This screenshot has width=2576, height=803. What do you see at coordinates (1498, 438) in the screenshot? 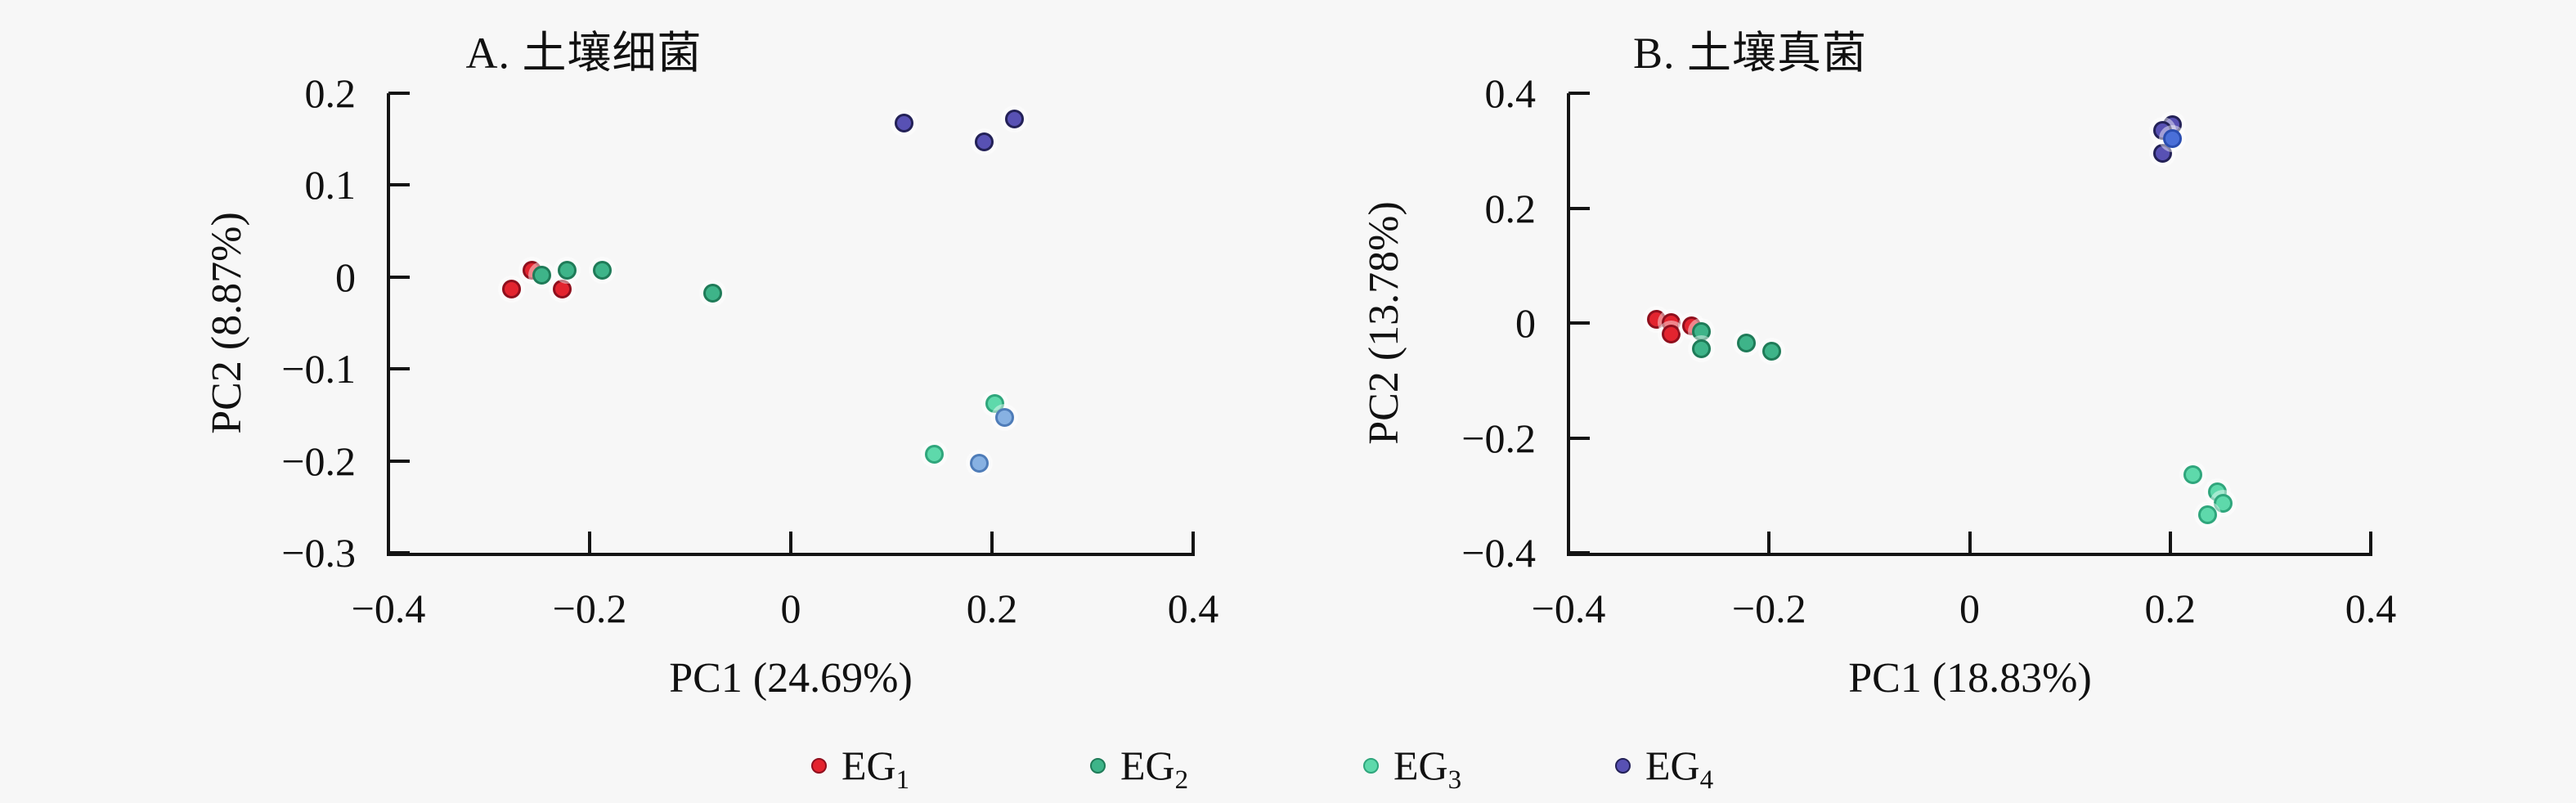
I see `panel-b-y-tick-label: −0.2` at bounding box center [1498, 438].